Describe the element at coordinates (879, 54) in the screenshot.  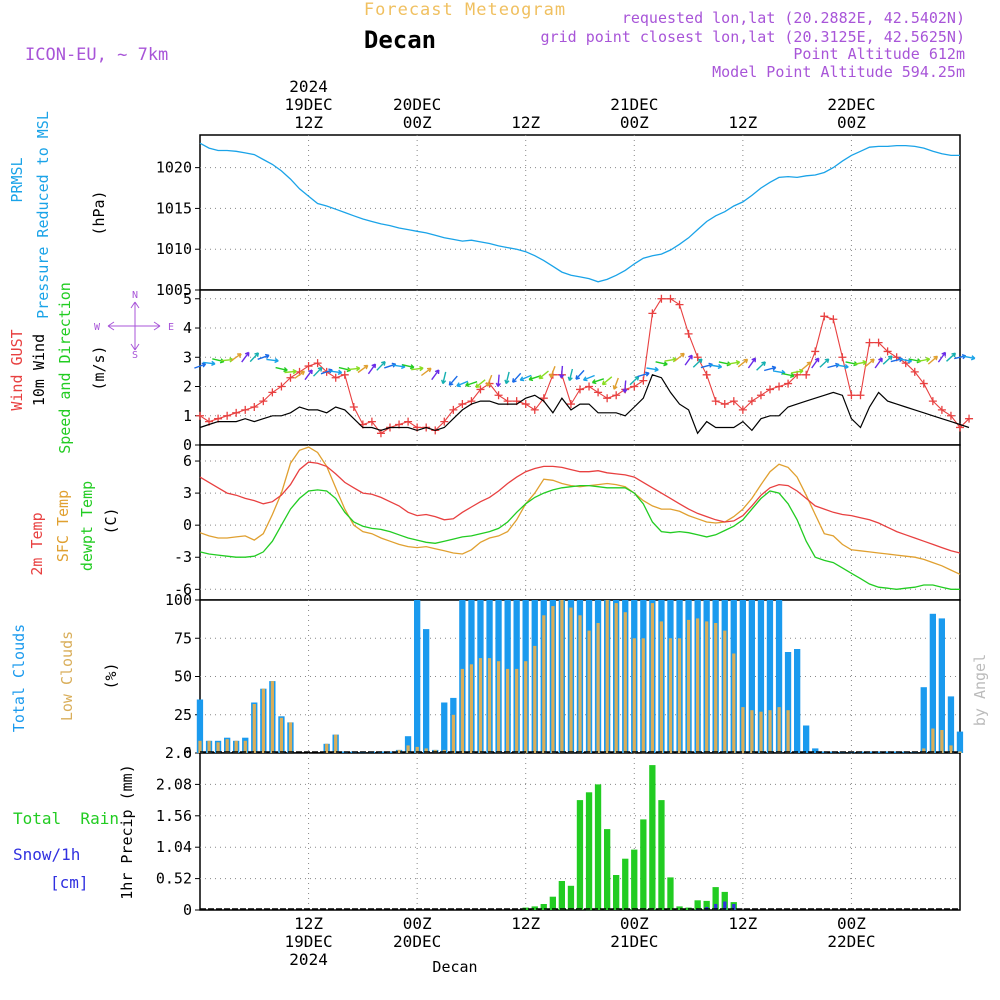
I see `point-altitude: Point Altitude 612m` at that location.